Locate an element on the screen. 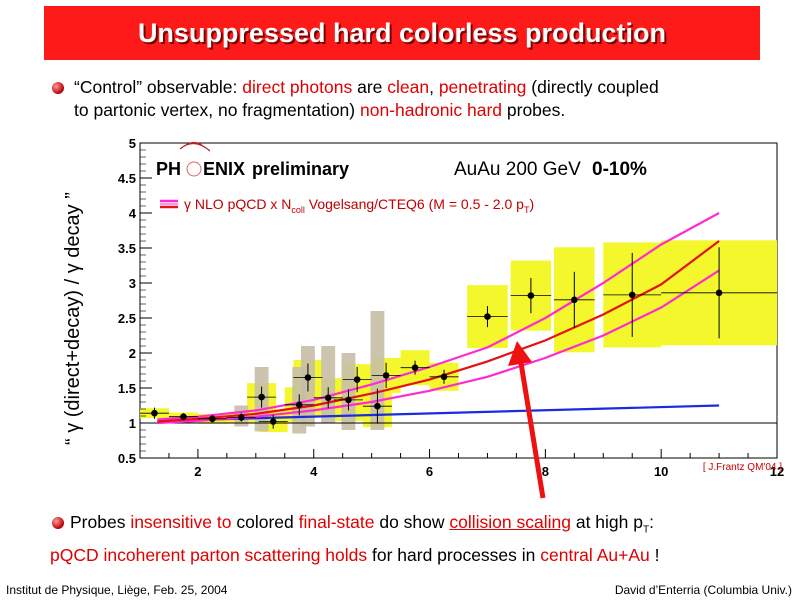 This screenshot has height=600, width=800. subscript: T is located at coordinates (646, 530).